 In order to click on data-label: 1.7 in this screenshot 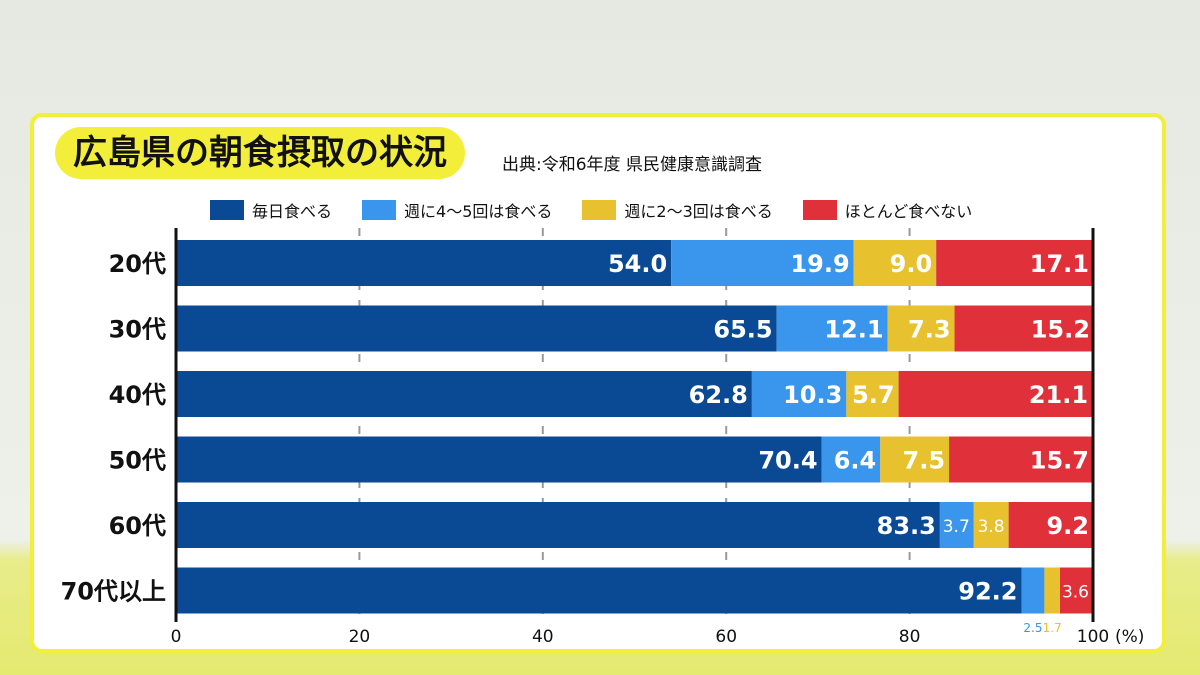, I will do `click(1052, 628)`.